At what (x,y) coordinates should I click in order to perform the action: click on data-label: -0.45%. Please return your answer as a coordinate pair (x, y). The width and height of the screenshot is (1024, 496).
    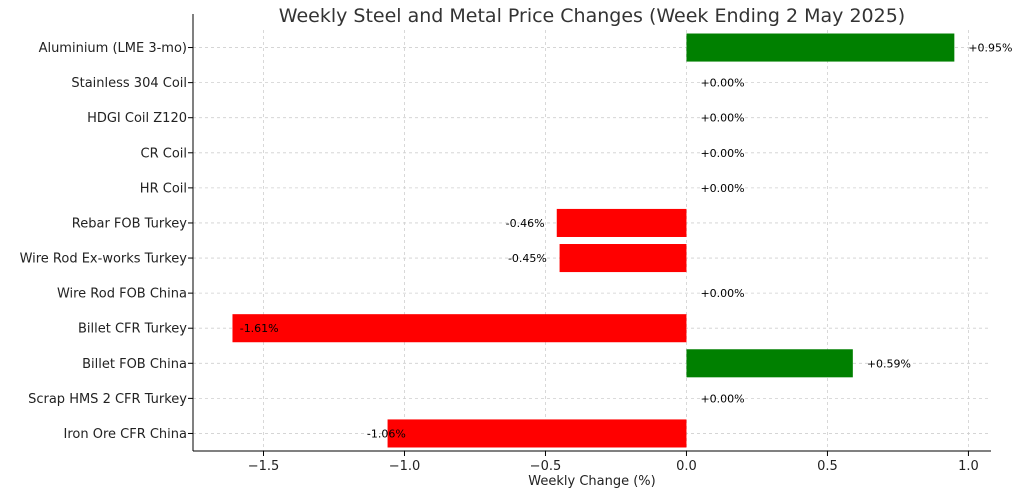
    Looking at the image, I should click on (527, 258).